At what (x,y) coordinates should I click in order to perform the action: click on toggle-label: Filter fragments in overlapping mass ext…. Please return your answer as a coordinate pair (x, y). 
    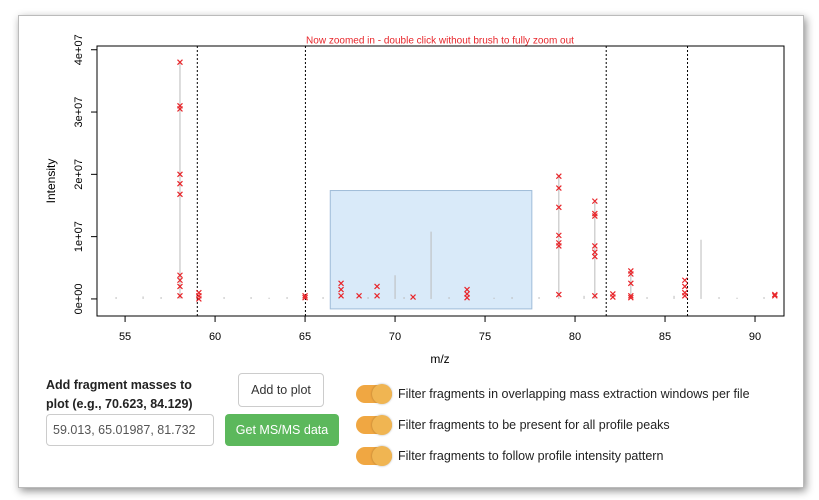
    Looking at the image, I should click on (574, 394).